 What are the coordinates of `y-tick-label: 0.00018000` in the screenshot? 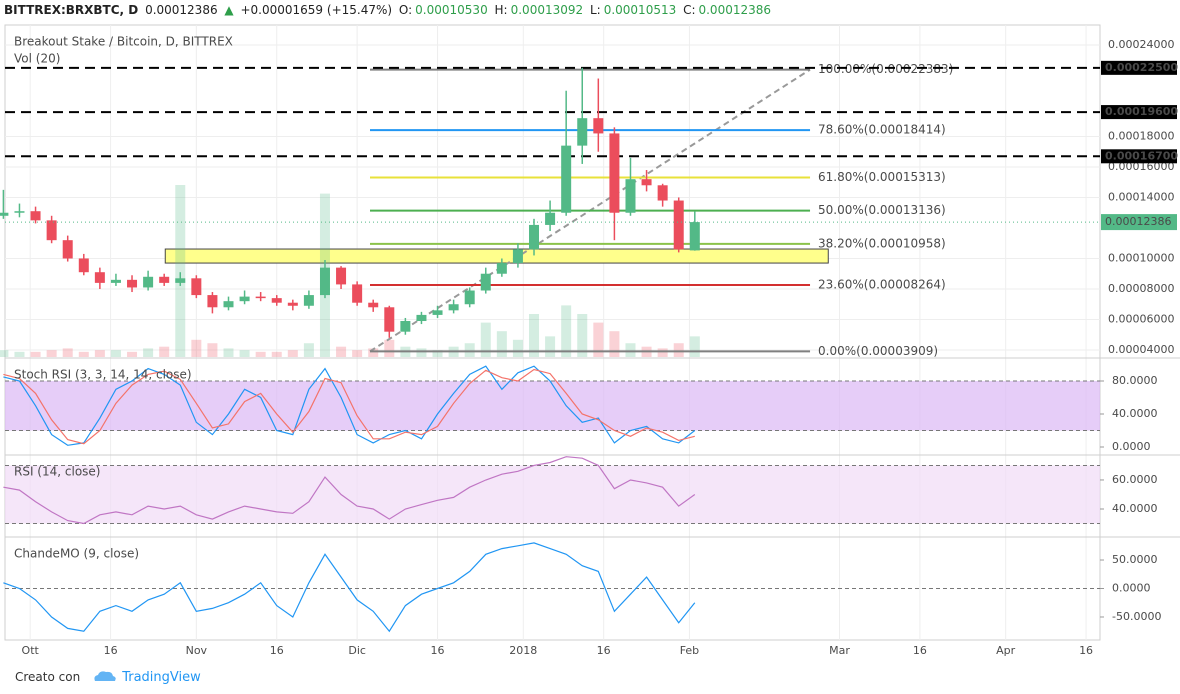 It's located at (1141, 135).